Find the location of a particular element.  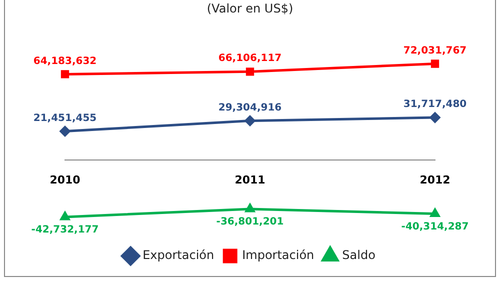

legend-label: Saldo is located at coordinates (359, 255).